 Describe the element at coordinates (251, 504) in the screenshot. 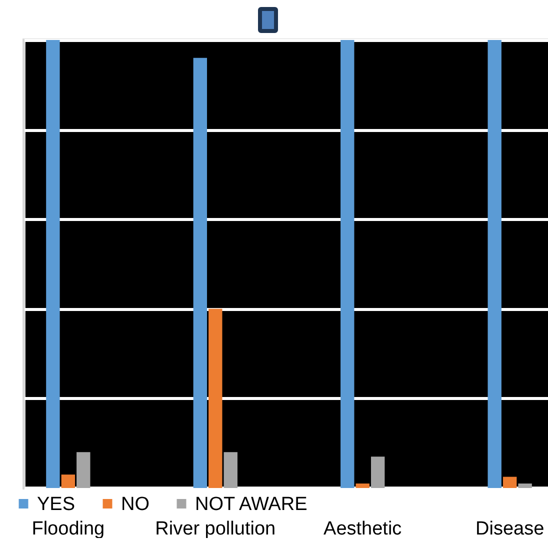

I see `legend-label: NOT AWARE` at that location.